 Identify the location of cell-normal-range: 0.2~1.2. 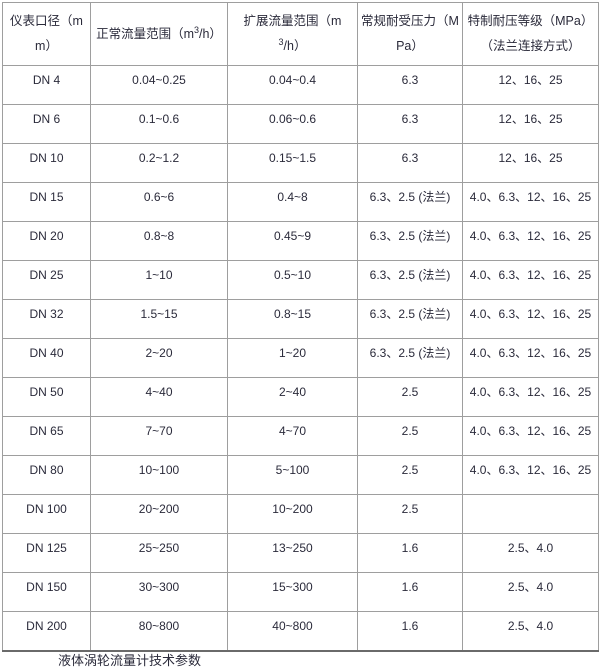
(159, 163).